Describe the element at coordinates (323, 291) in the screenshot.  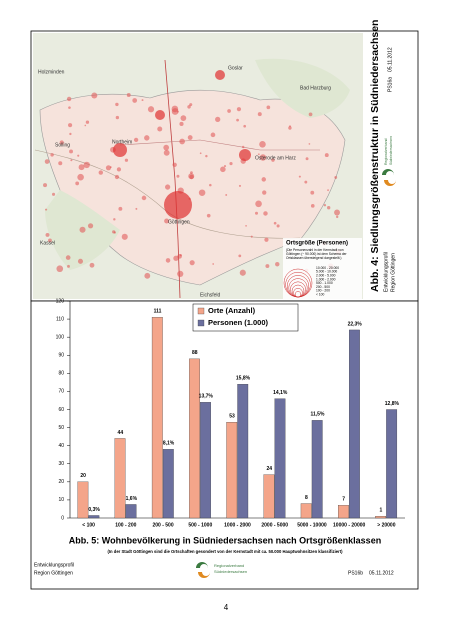
I see `legend-class-label: 100 - 200` at that location.